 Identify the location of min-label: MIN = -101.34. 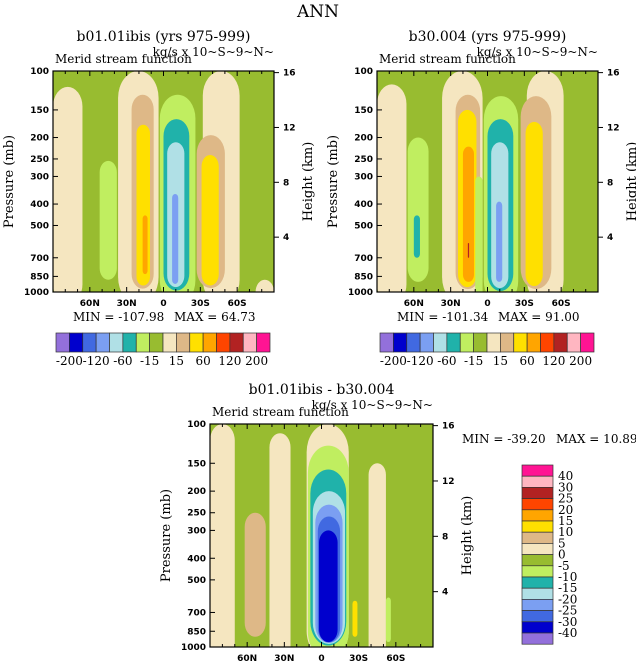
(443, 317).